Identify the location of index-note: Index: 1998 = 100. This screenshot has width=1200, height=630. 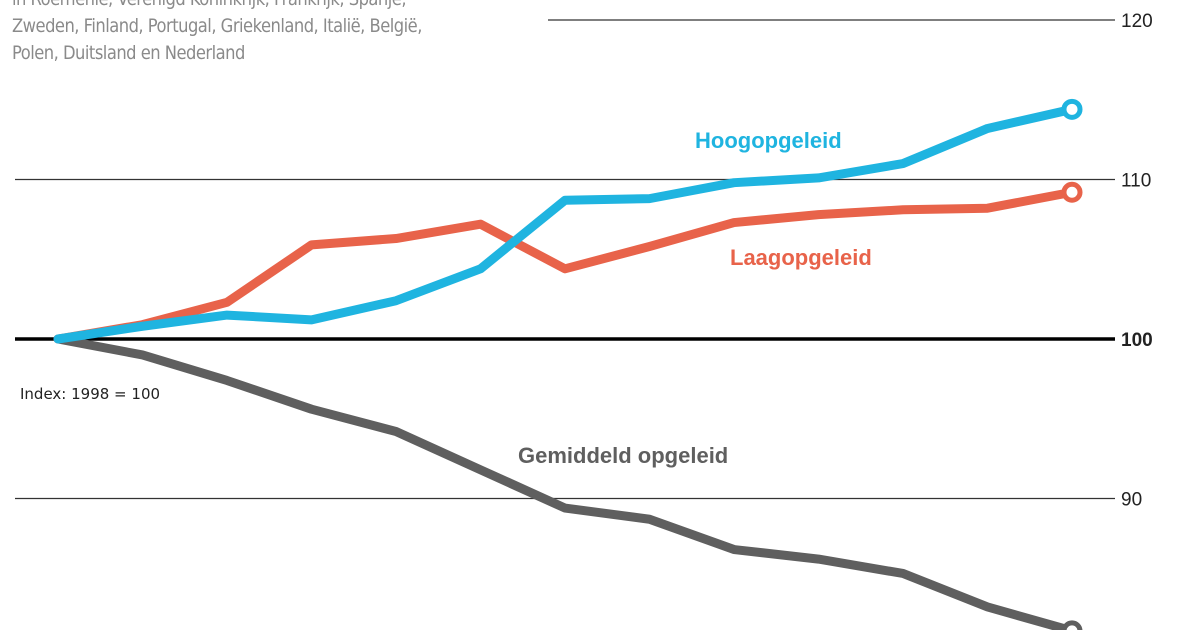
(90, 394).